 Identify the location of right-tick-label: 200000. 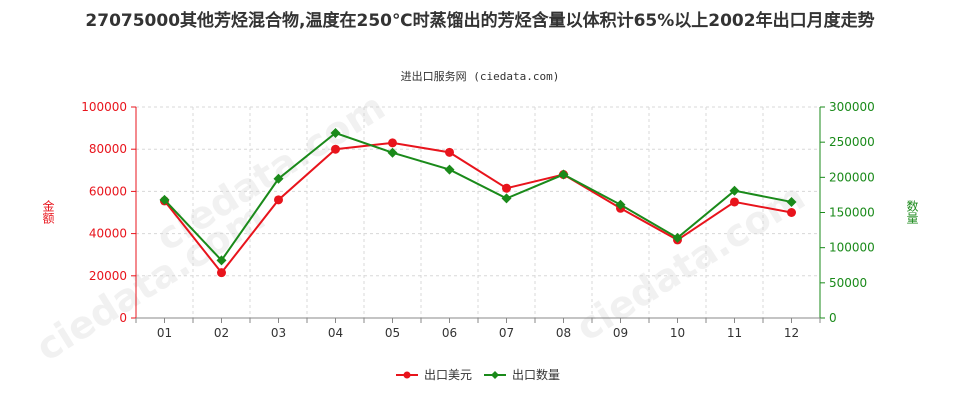
(852, 177).